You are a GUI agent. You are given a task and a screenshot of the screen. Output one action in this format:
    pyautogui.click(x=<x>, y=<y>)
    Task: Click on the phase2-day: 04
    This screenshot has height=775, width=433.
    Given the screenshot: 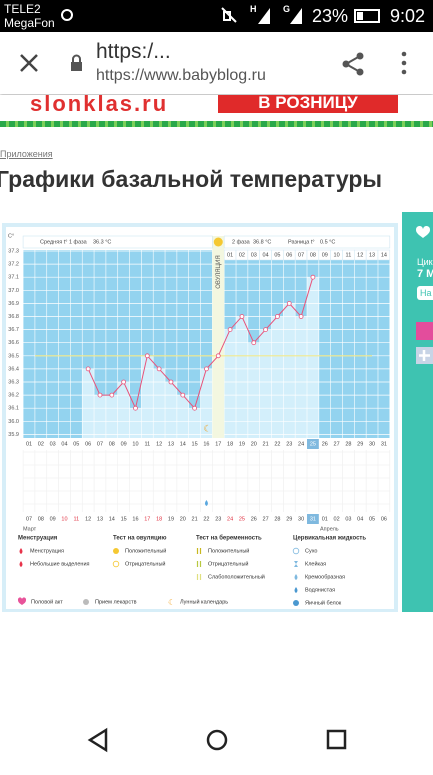 What is the action you would take?
    pyautogui.click(x=266, y=255)
    